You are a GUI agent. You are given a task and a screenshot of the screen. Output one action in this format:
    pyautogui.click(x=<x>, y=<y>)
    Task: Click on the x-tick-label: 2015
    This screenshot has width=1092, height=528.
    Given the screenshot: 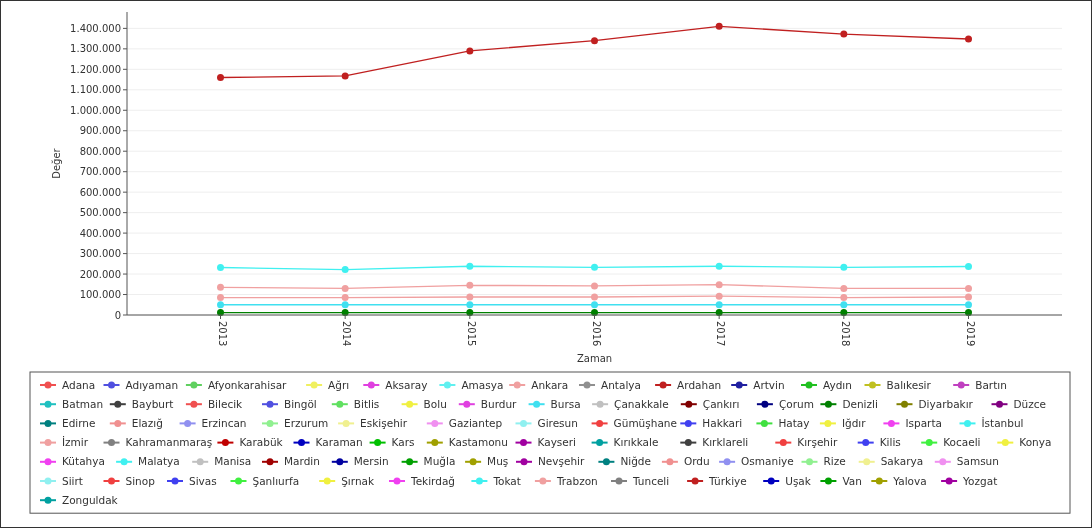 What is the action you would take?
    pyautogui.click(x=471, y=334)
    